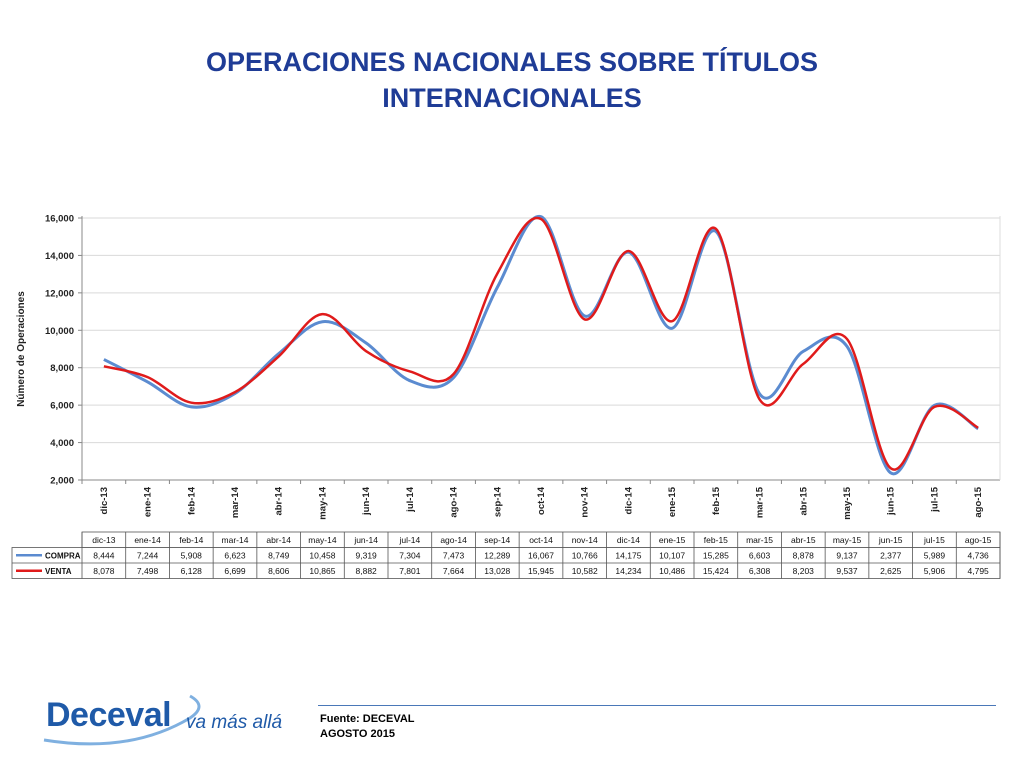  Describe the element at coordinates (541, 540) in the screenshot. I see `table-header-cell: oct-14` at that location.